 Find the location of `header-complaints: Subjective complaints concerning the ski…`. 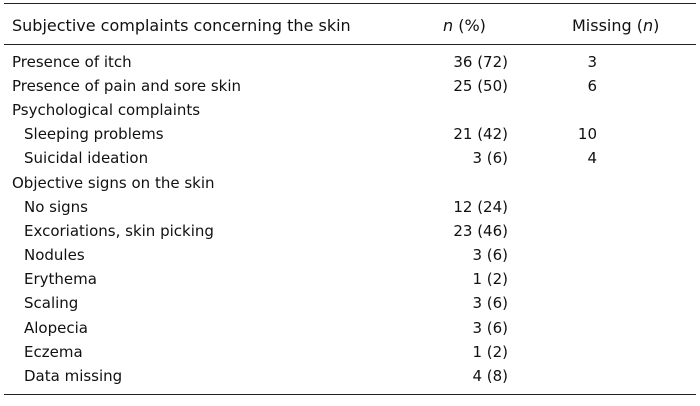

header-complaints: Subjective complaints concerning the ski… is located at coordinates (181, 25).